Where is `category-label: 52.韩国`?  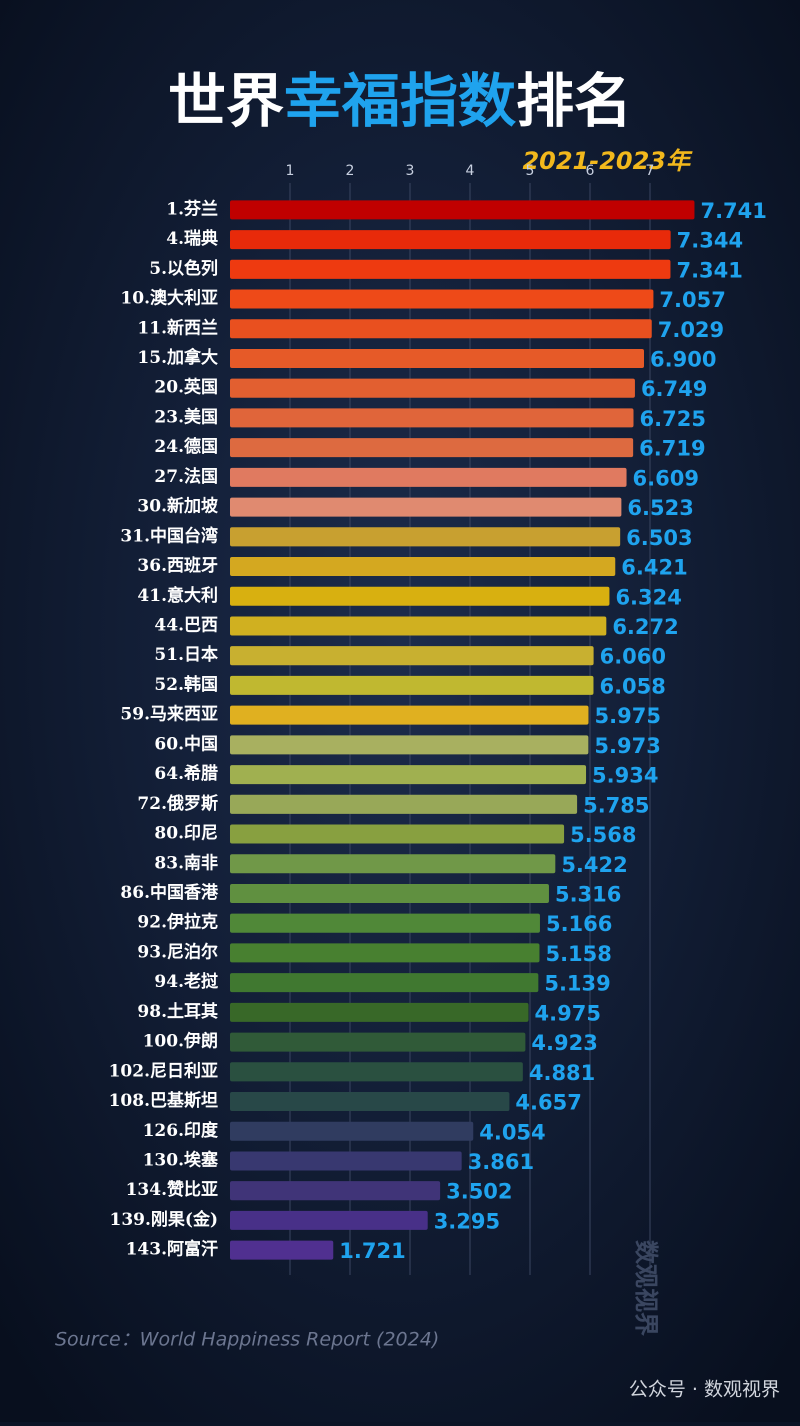 category-label: 52.韩国 is located at coordinates (186, 684).